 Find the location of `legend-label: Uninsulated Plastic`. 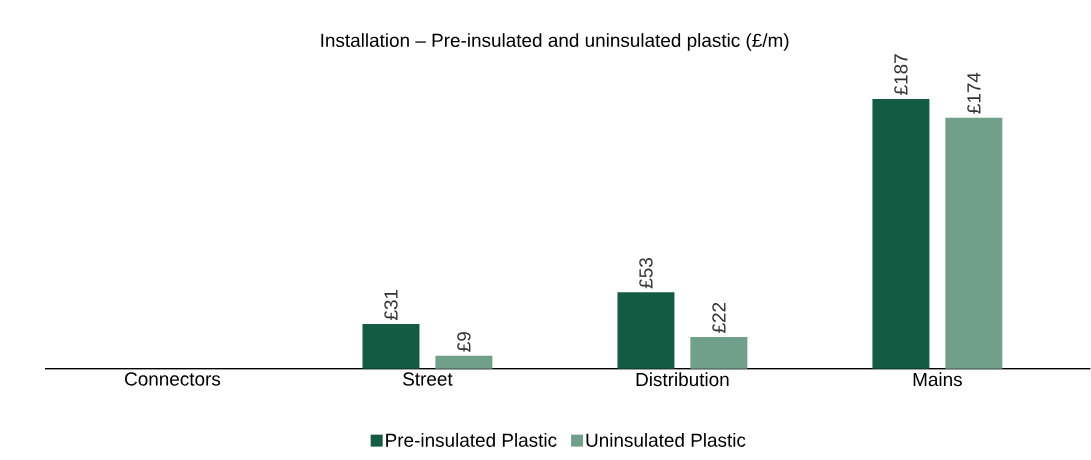

legend-label: Uninsulated Plastic is located at coordinates (666, 440).